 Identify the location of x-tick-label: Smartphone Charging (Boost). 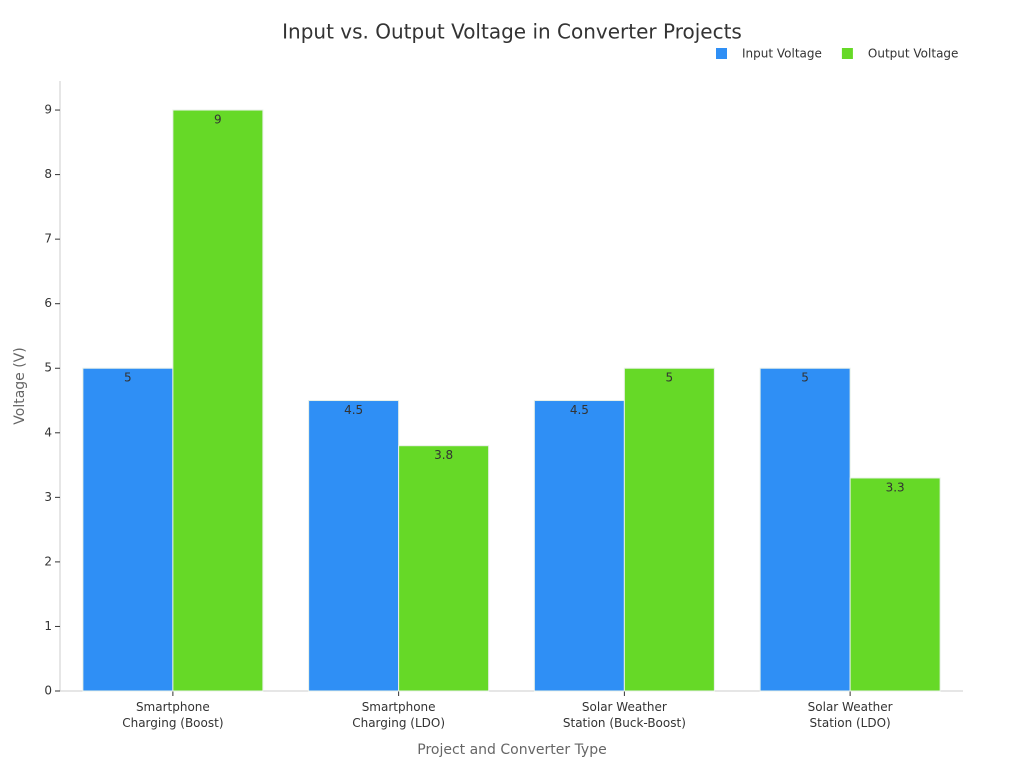
(173, 715).